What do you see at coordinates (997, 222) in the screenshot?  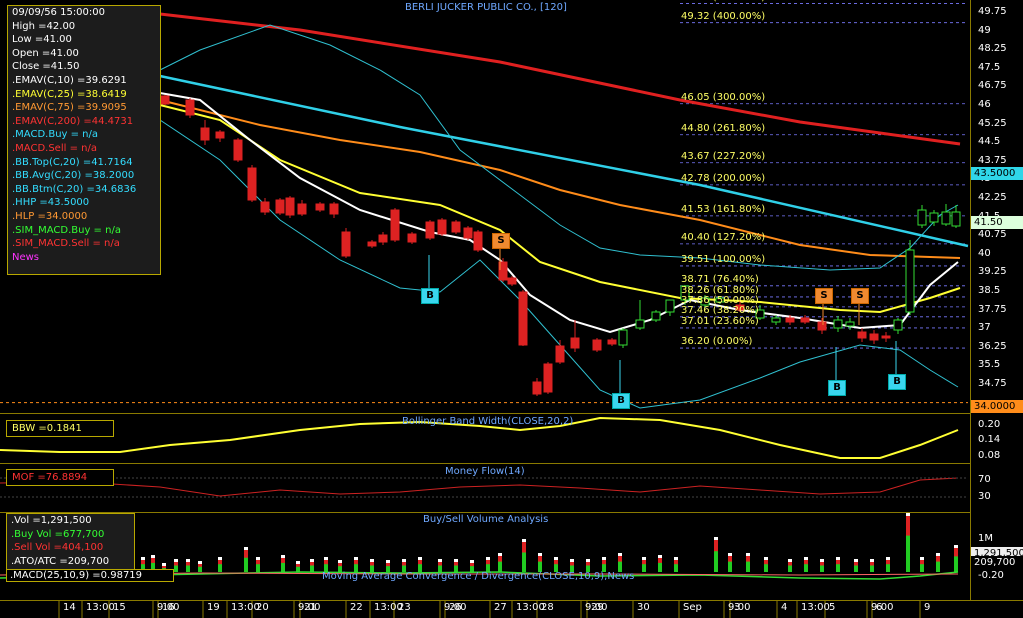 I see `close-price-tag: 41.50` at bounding box center [997, 222].